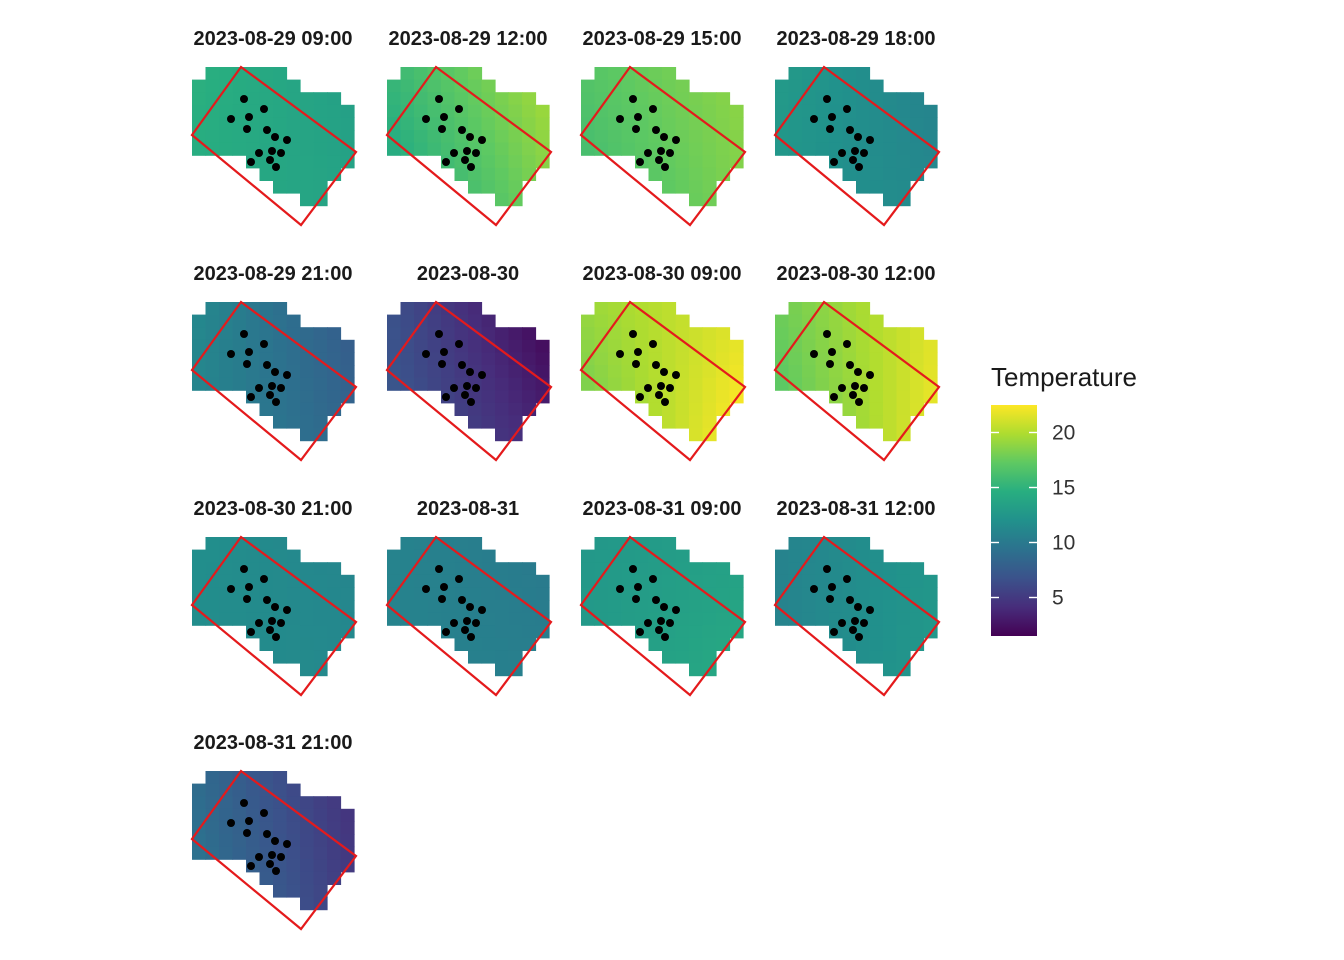 Image resolution: width=1344 pixels, height=960 pixels. What do you see at coordinates (855, 274) in the screenshot?
I see `facet-title: 2023-08-30 12:00` at bounding box center [855, 274].